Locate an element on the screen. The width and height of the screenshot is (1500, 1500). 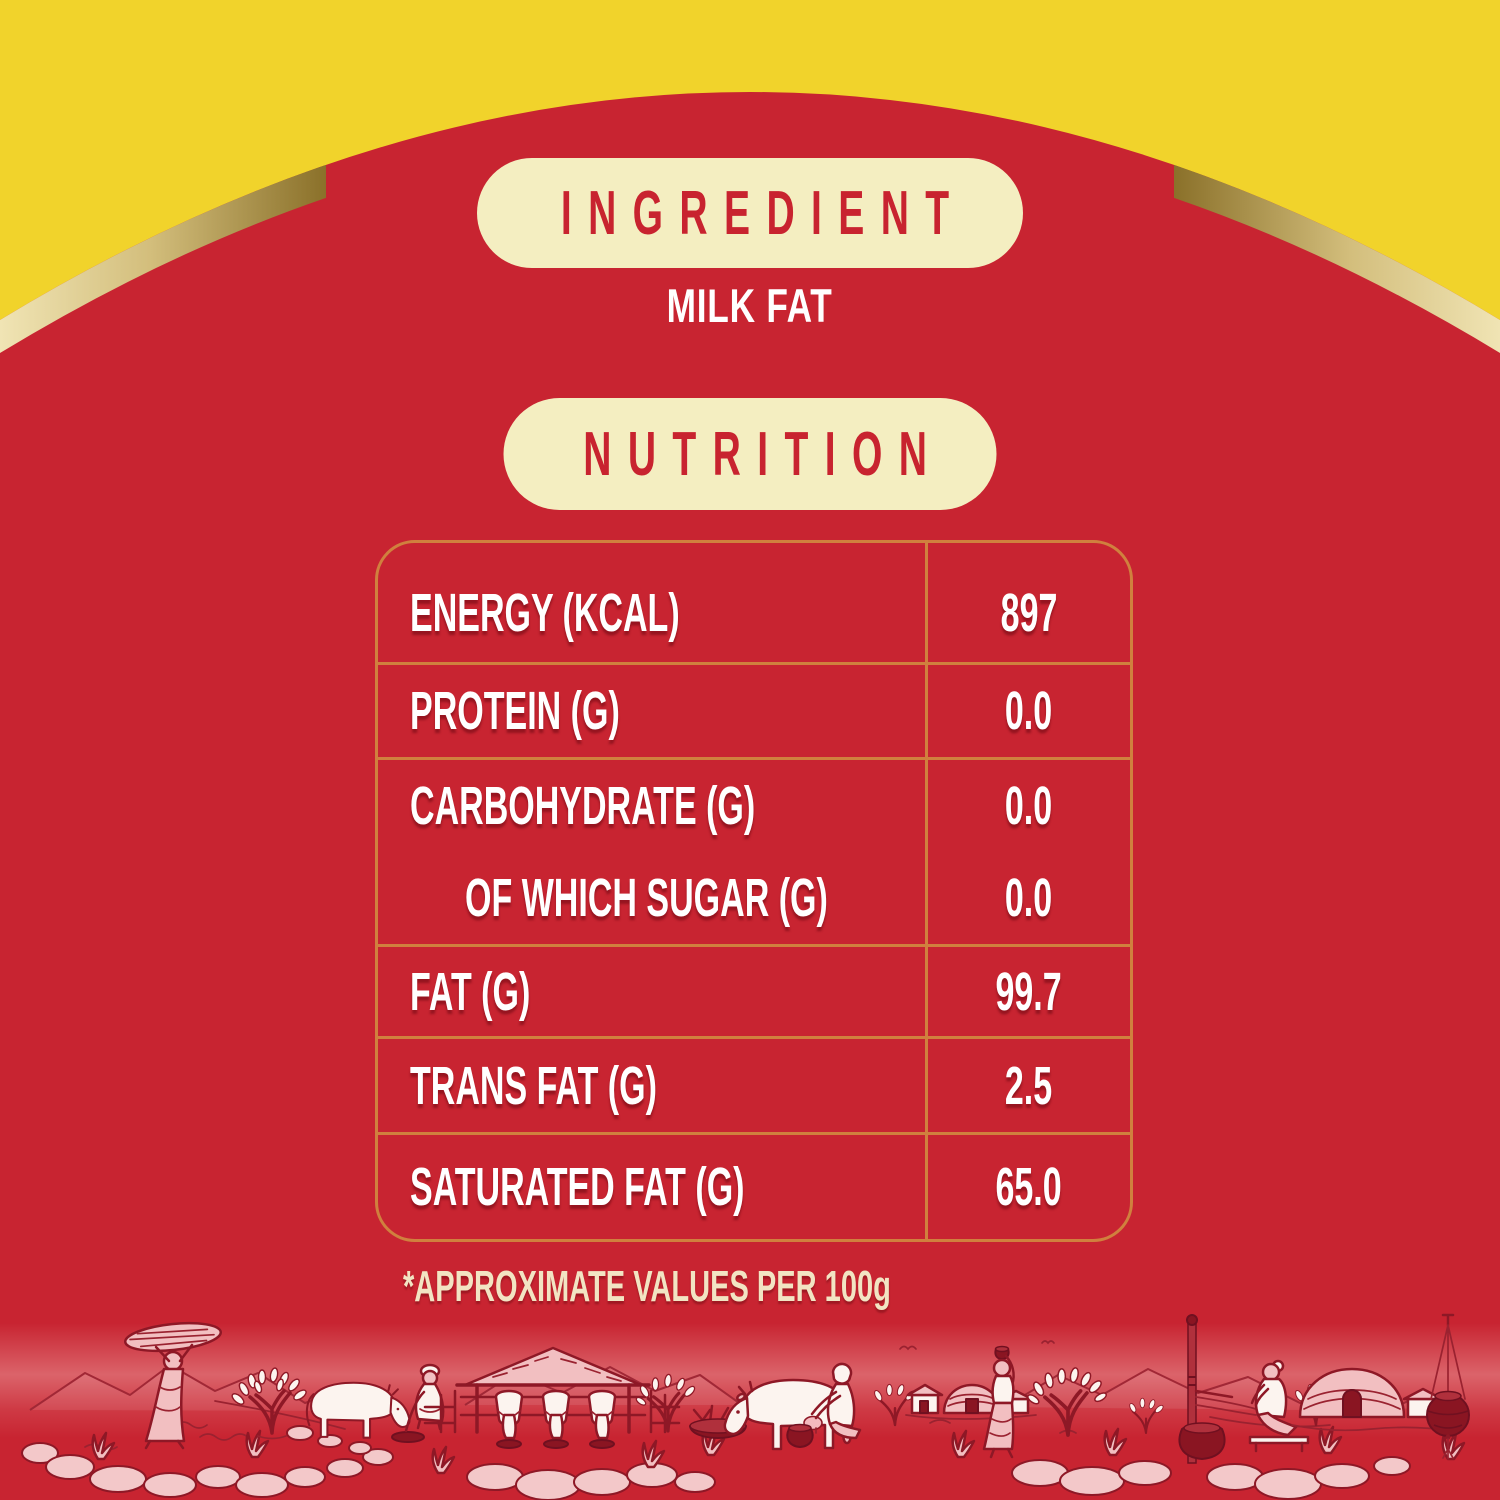
shed-calves-icon is located at coordinates (555, 1419).